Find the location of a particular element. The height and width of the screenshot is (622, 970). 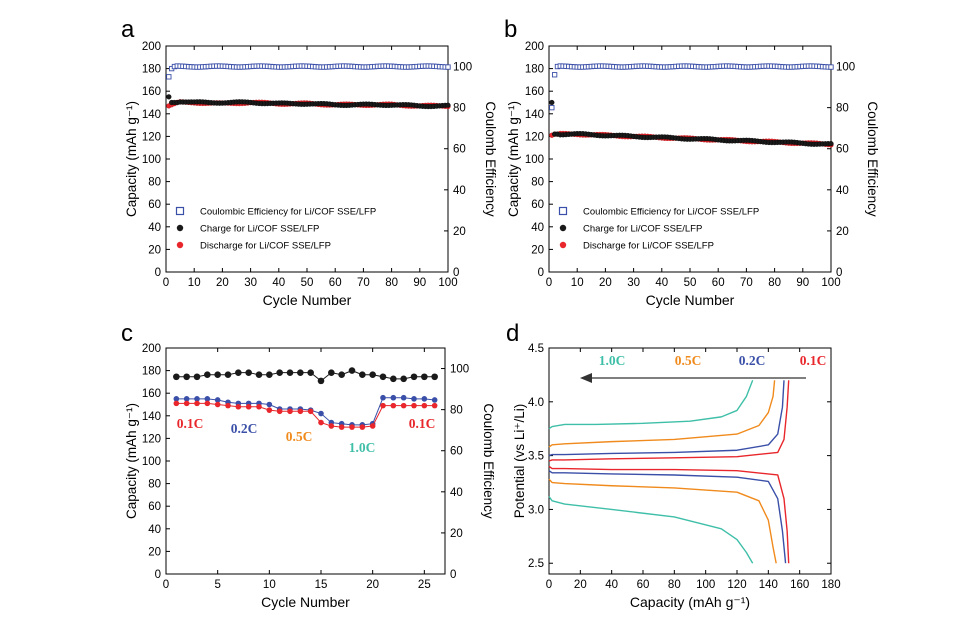

x-tick-label: 120 is located at coordinates (736, 585).